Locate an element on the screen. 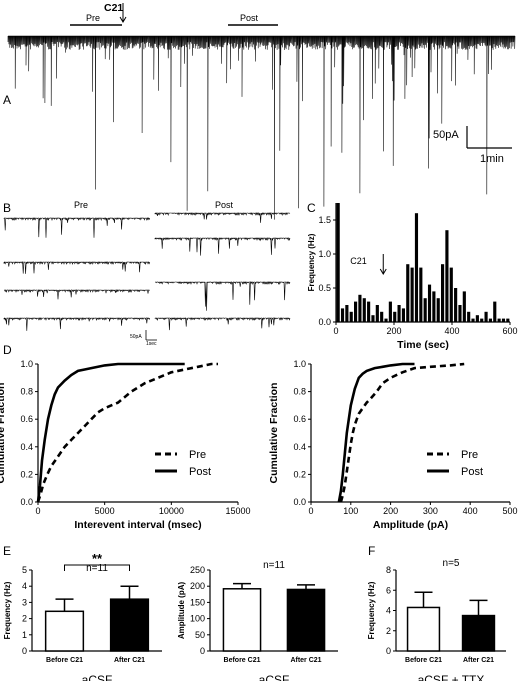 The image size is (520, 681). x-tick-label: 100 is located at coordinates (350, 511).